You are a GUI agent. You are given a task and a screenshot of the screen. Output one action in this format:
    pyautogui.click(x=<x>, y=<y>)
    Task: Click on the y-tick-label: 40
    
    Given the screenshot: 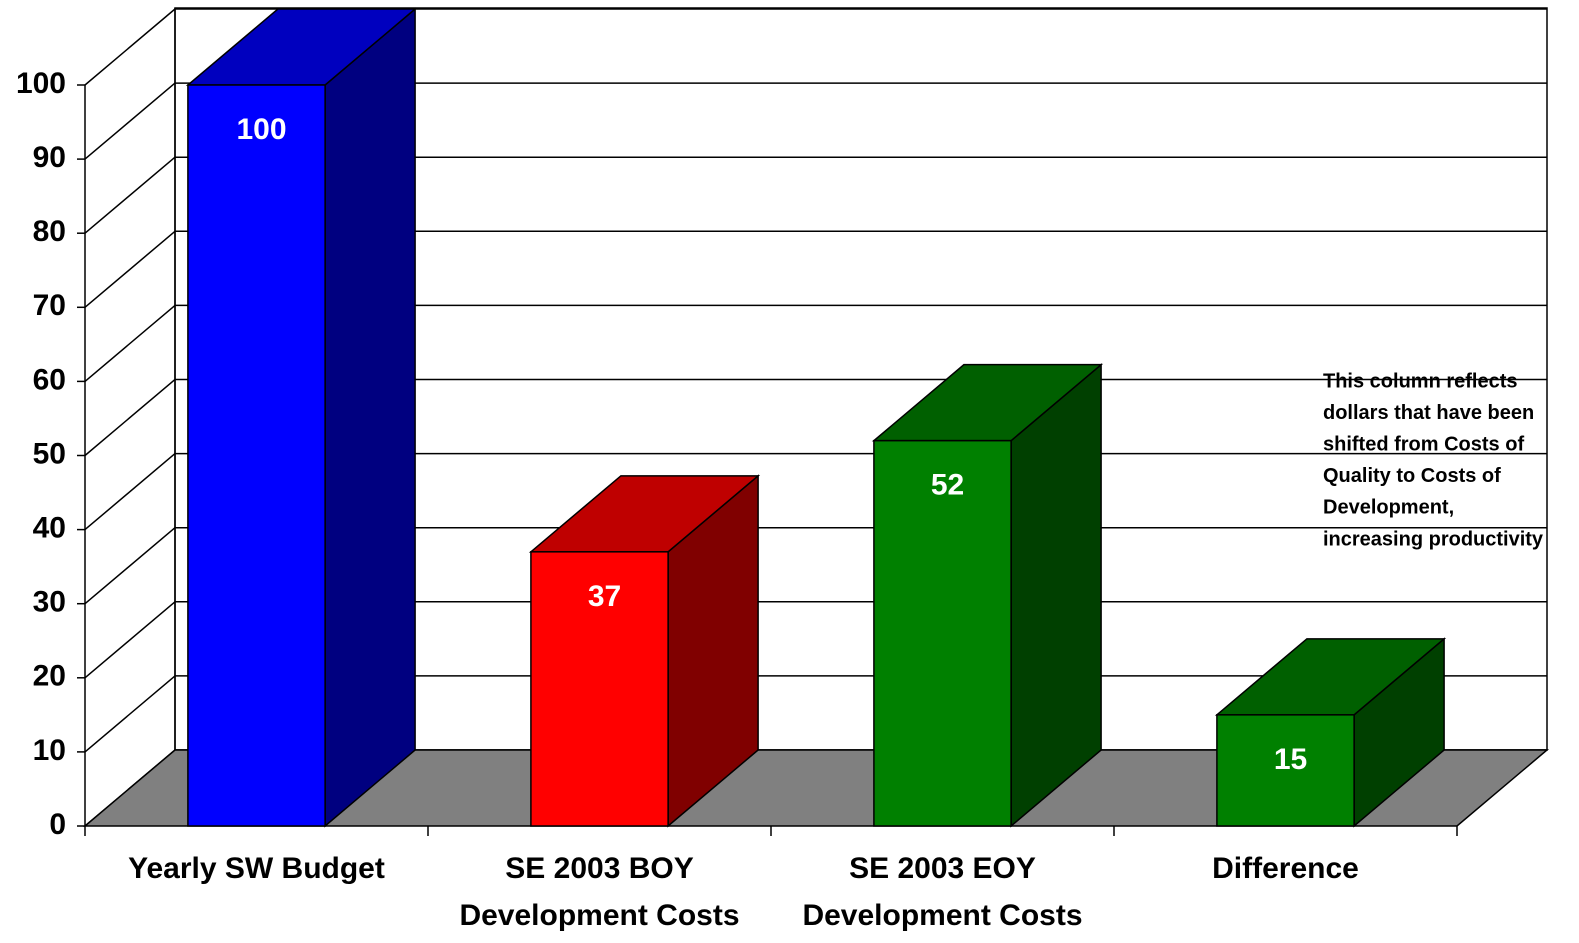 What is the action you would take?
    pyautogui.click(x=49, y=528)
    